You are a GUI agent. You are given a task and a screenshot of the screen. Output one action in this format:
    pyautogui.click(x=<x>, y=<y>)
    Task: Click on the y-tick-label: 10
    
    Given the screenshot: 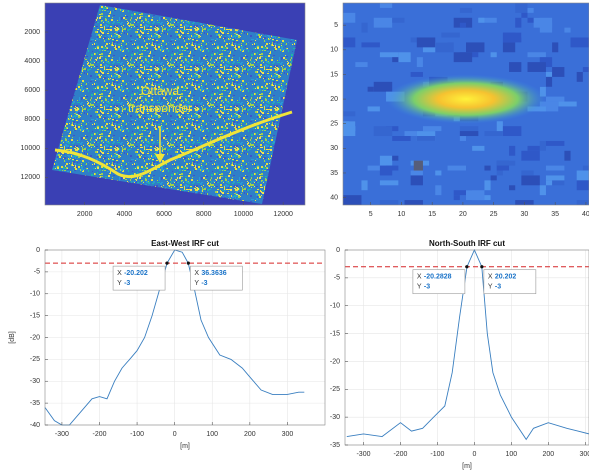 What is the action you would take?
    pyautogui.click(x=334, y=50)
    